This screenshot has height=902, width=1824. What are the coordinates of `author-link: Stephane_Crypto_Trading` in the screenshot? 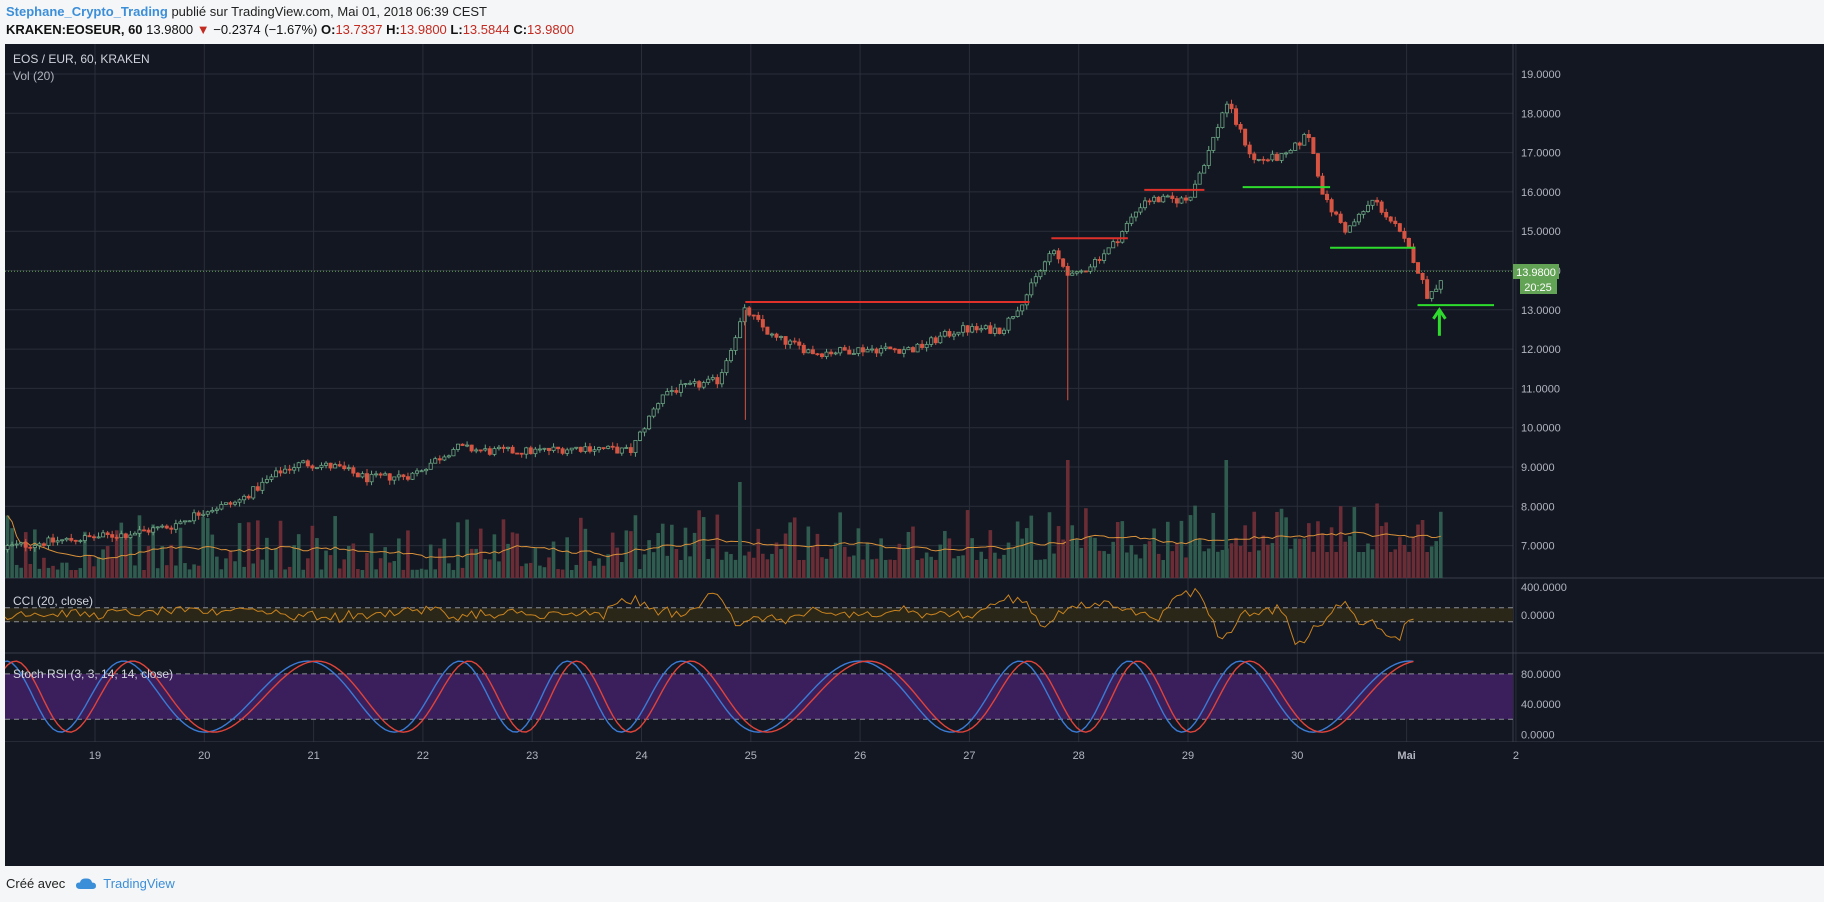 It's located at (87, 11).